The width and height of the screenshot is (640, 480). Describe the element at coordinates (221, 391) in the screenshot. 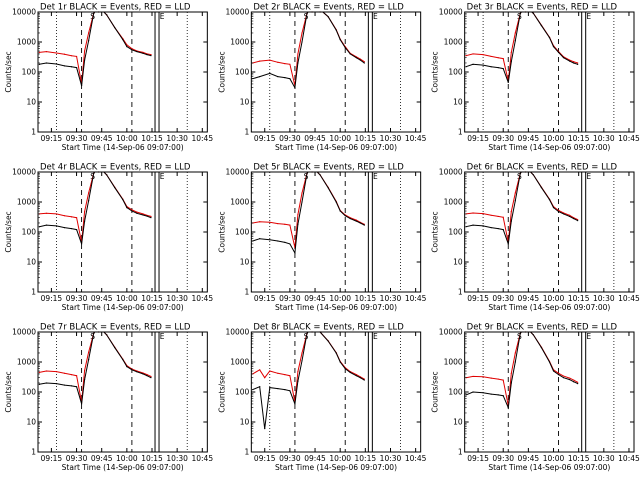

I see `y-axis-label: Counts/sec` at that location.